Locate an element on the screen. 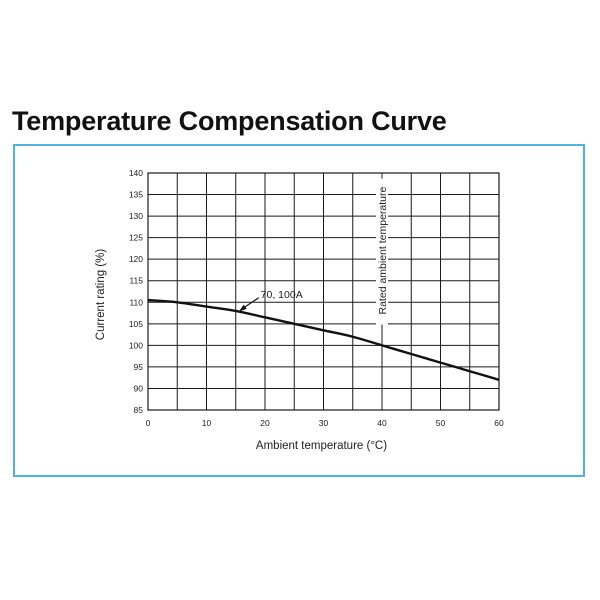  series-layer is located at coordinates (323, 339).